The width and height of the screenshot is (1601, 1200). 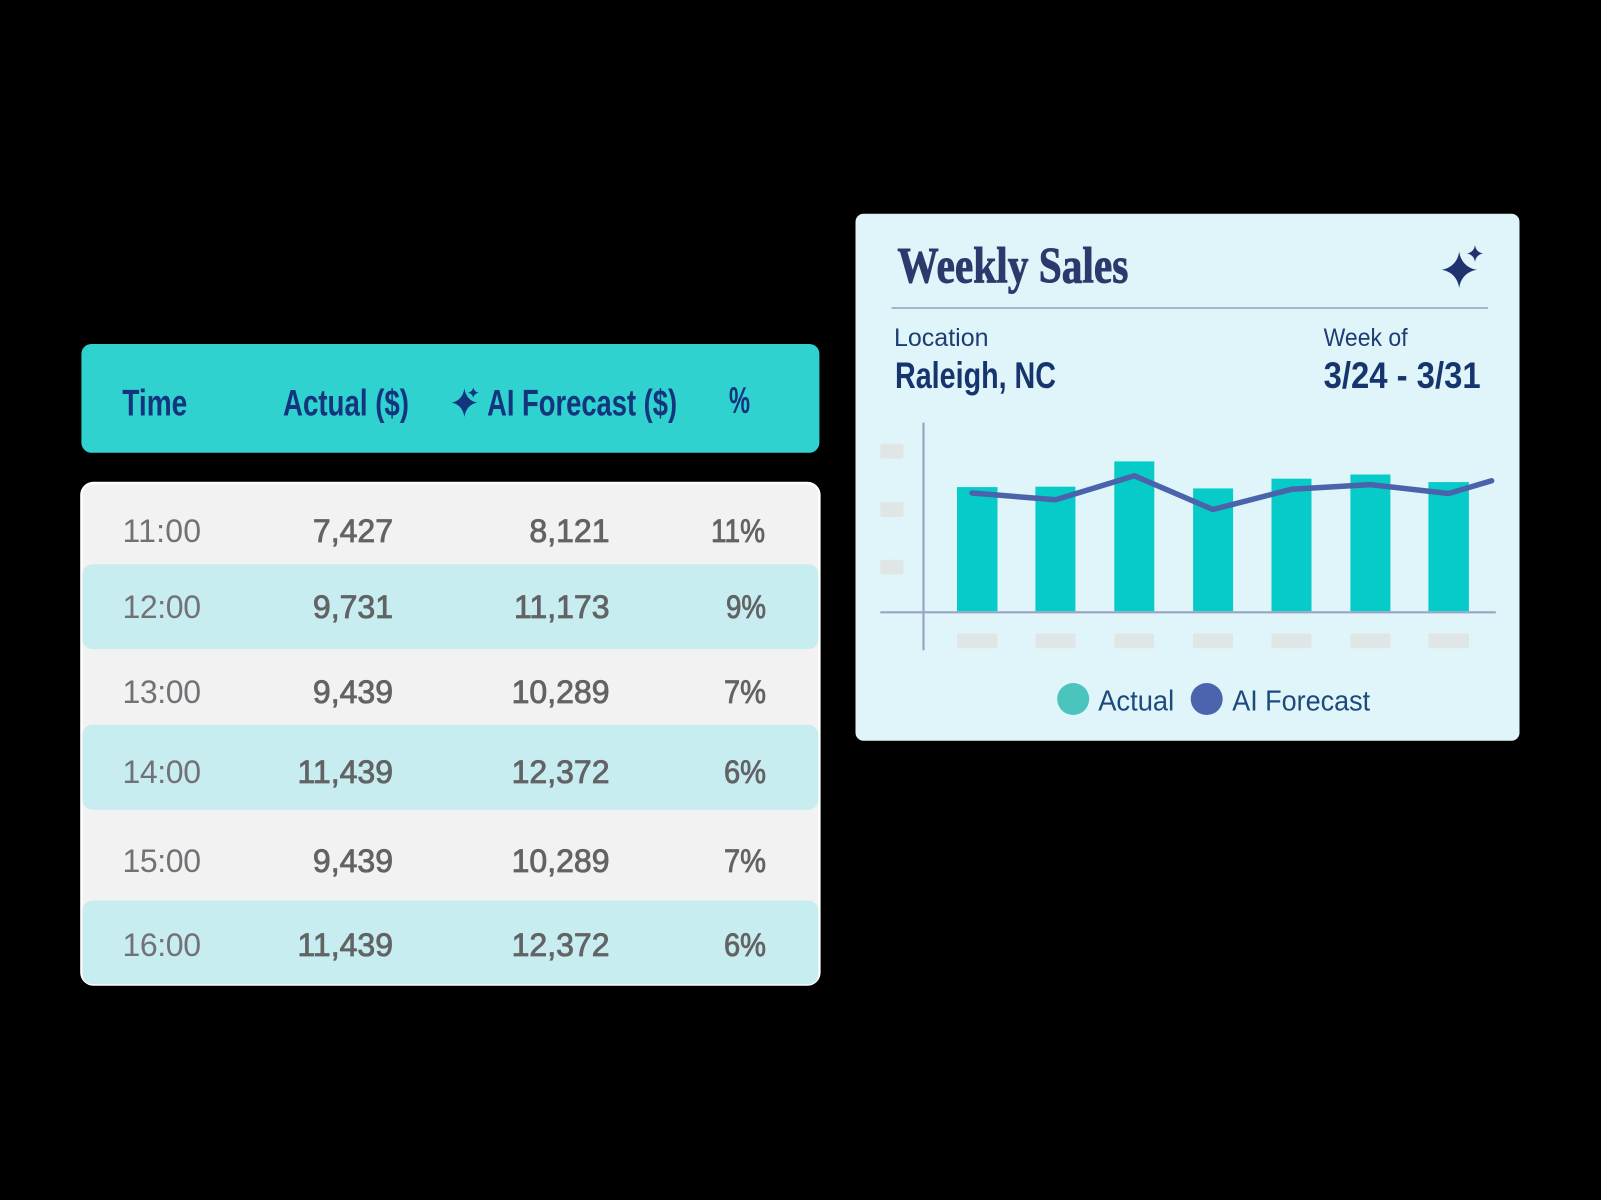 I want to click on svg-text: 13:00, so click(x=162, y=692).